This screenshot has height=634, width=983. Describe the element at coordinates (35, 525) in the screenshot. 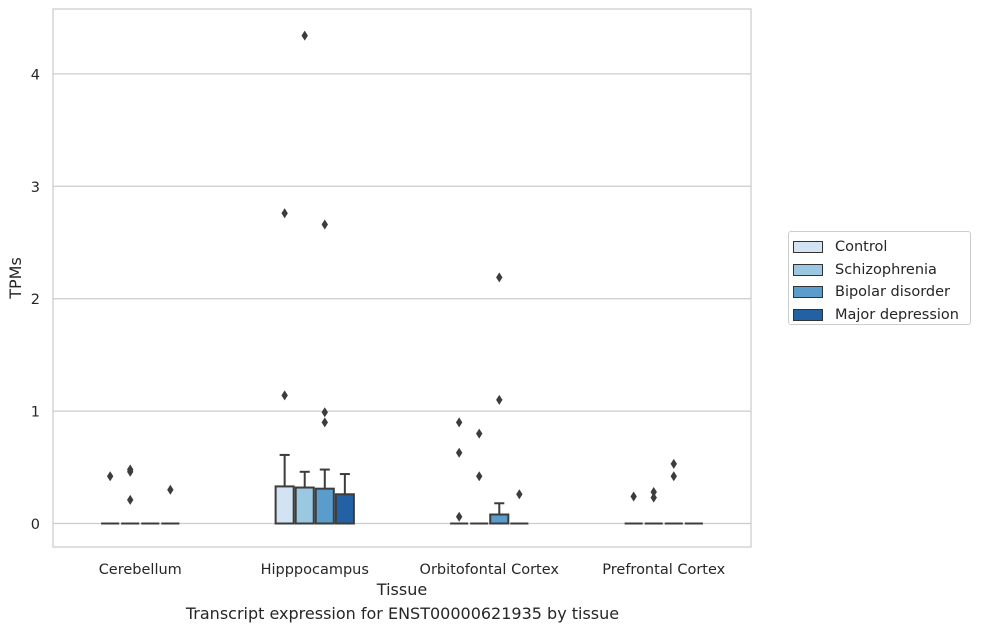

I see `y-tick-label: 0` at that location.